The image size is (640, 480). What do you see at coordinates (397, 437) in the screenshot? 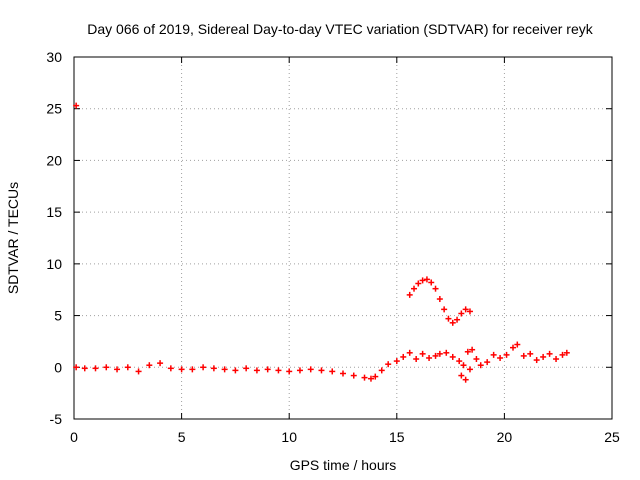
I see `x-tick-label: 15` at bounding box center [397, 437].